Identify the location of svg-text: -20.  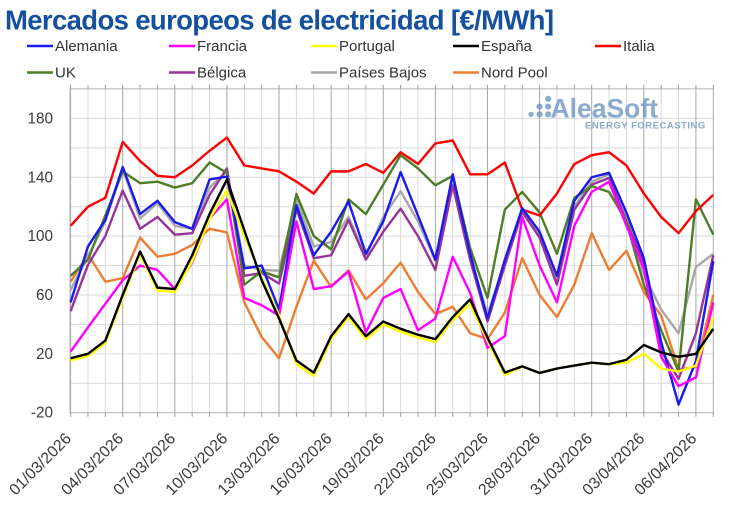
(42, 413).